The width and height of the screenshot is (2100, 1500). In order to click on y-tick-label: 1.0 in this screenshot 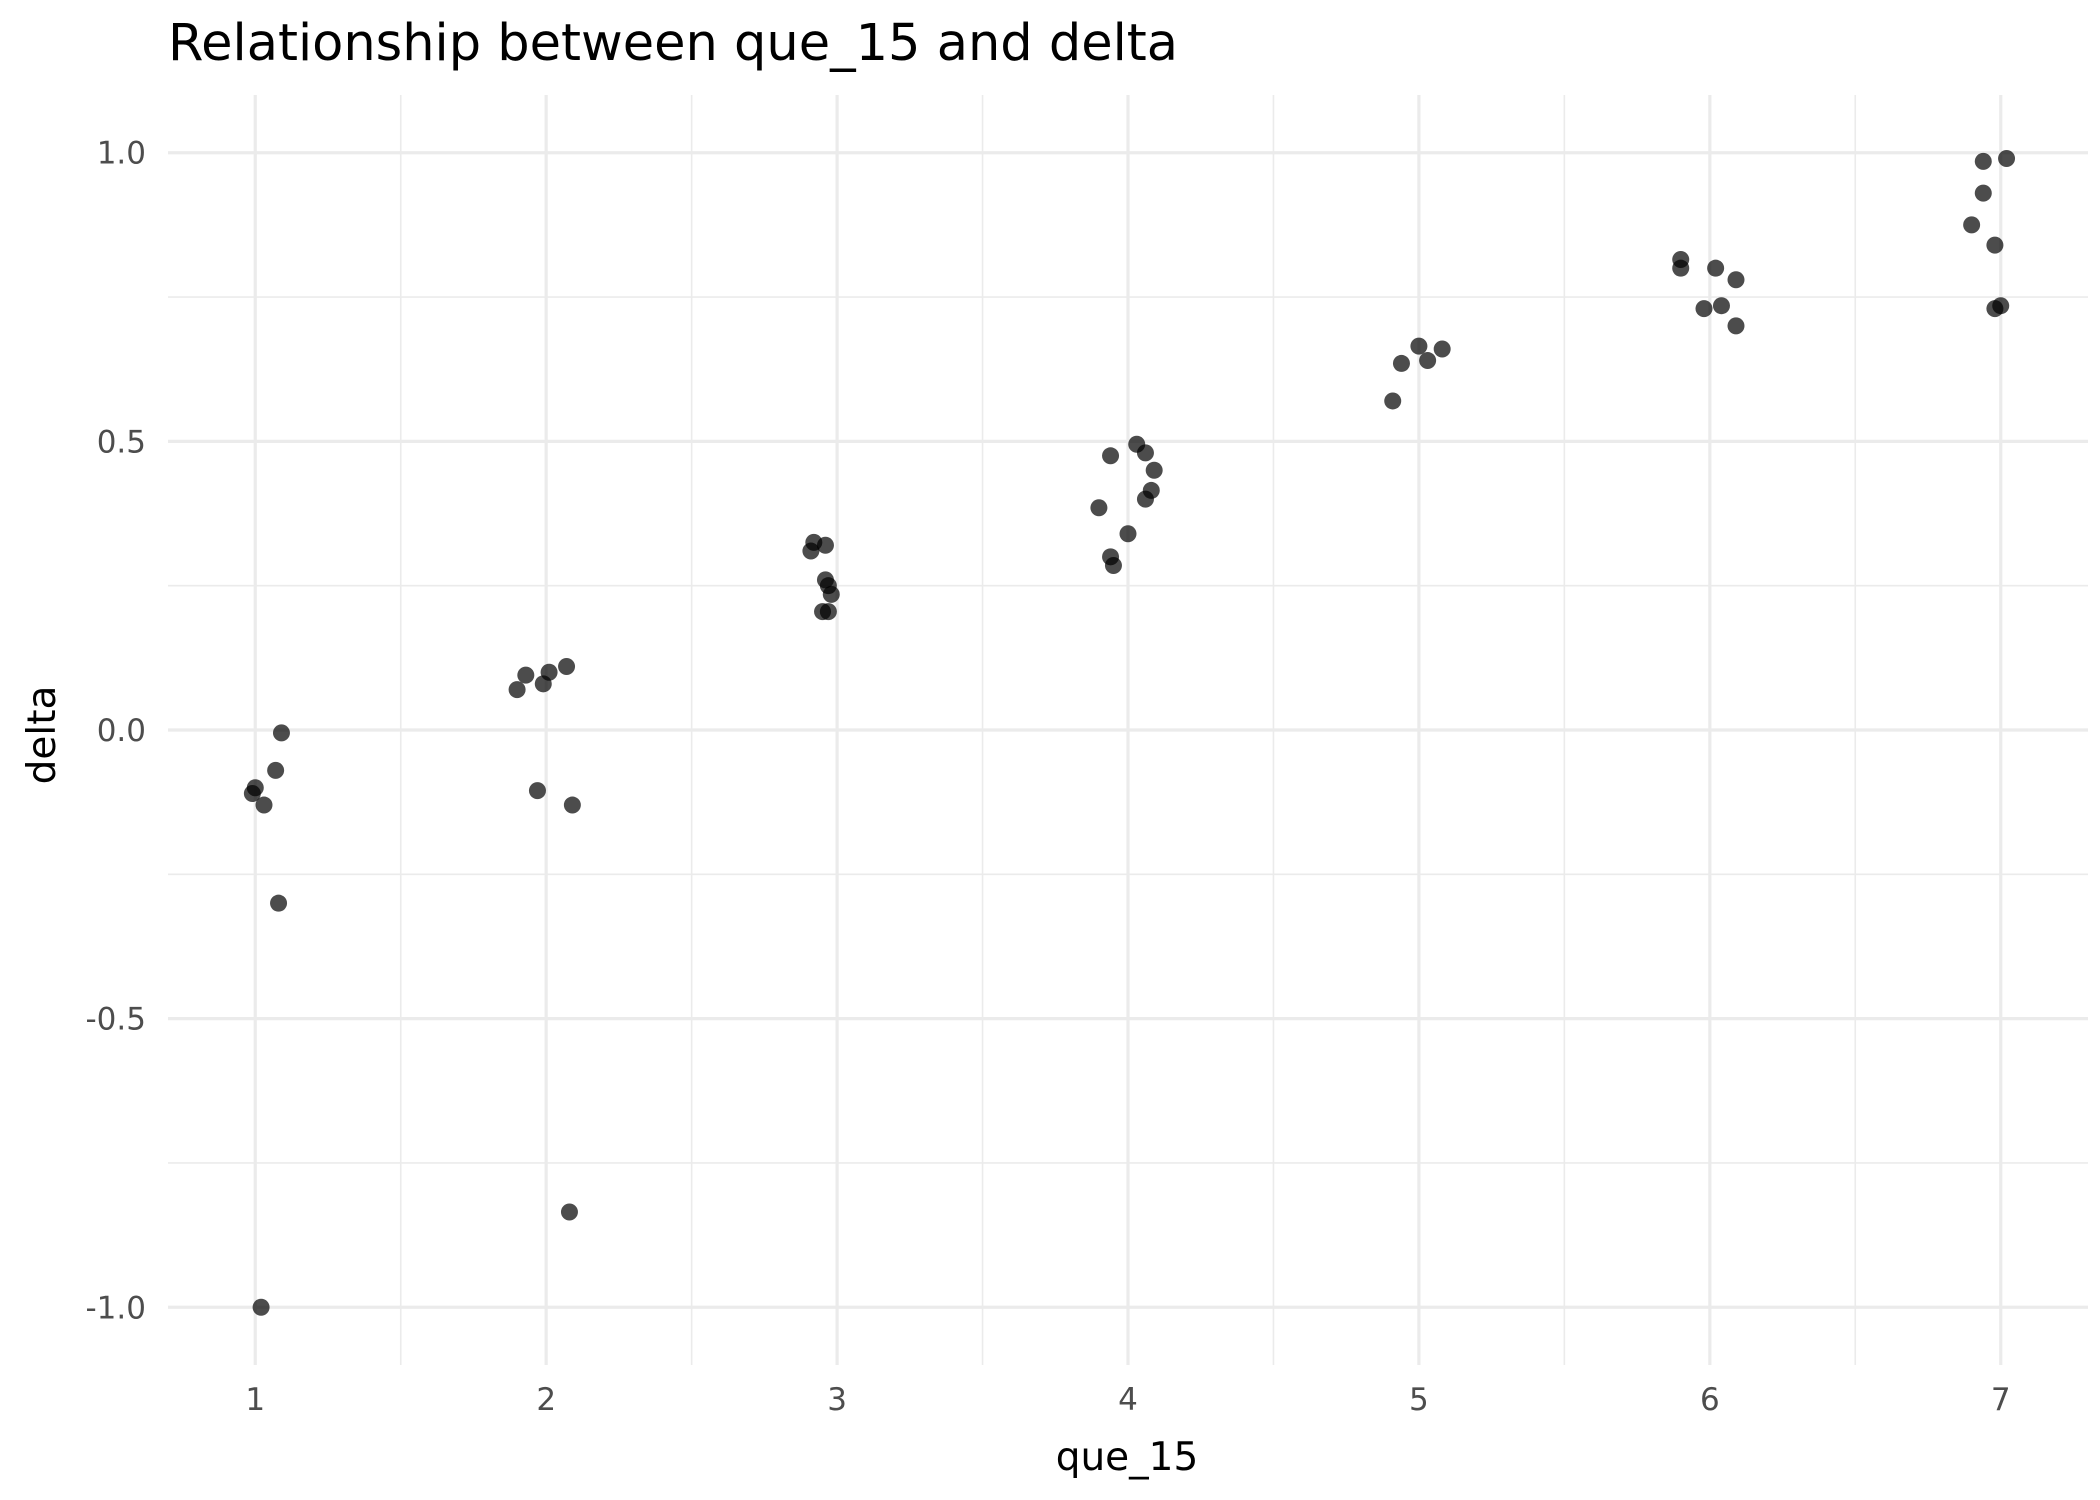, I will do `click(121, 154)`.